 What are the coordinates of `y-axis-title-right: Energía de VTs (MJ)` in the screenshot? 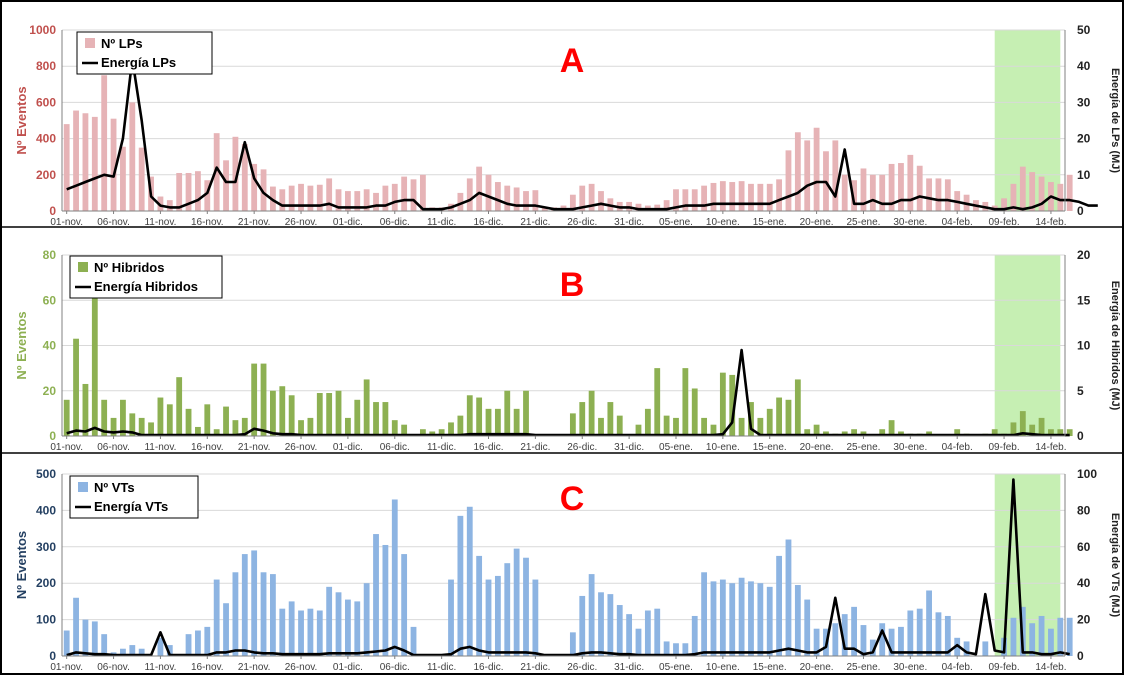 It's located at (1115, 565).